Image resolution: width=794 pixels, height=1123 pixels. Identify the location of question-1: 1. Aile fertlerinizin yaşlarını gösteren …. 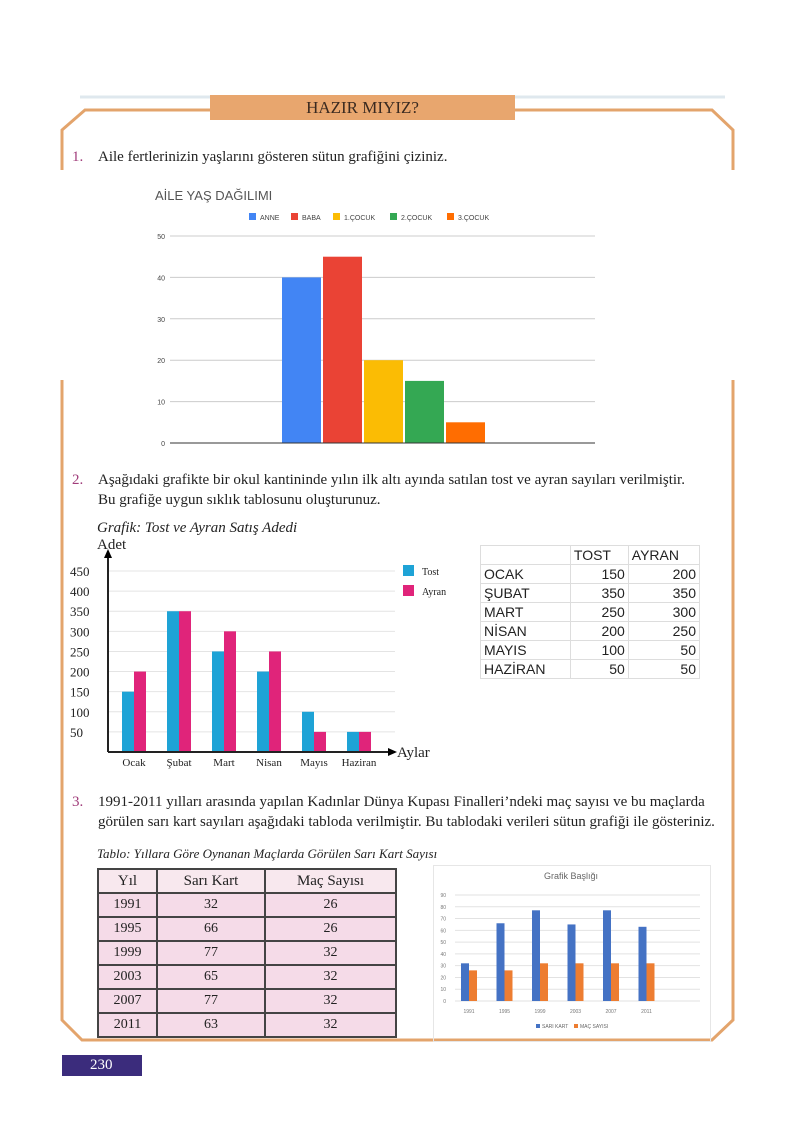
(259, 157).